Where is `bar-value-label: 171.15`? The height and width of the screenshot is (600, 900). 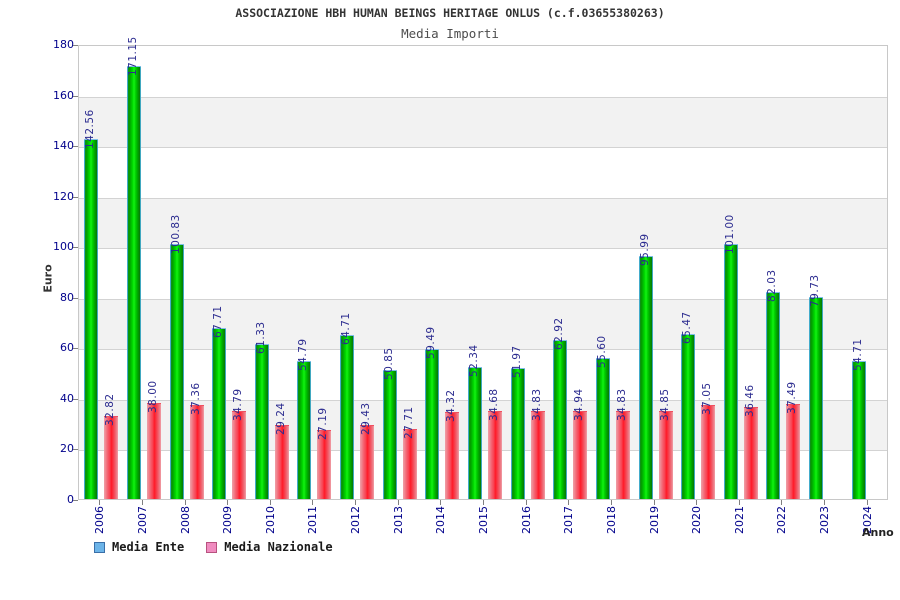
bar-value-label: 171.15 is located at coordinates (132, 56).